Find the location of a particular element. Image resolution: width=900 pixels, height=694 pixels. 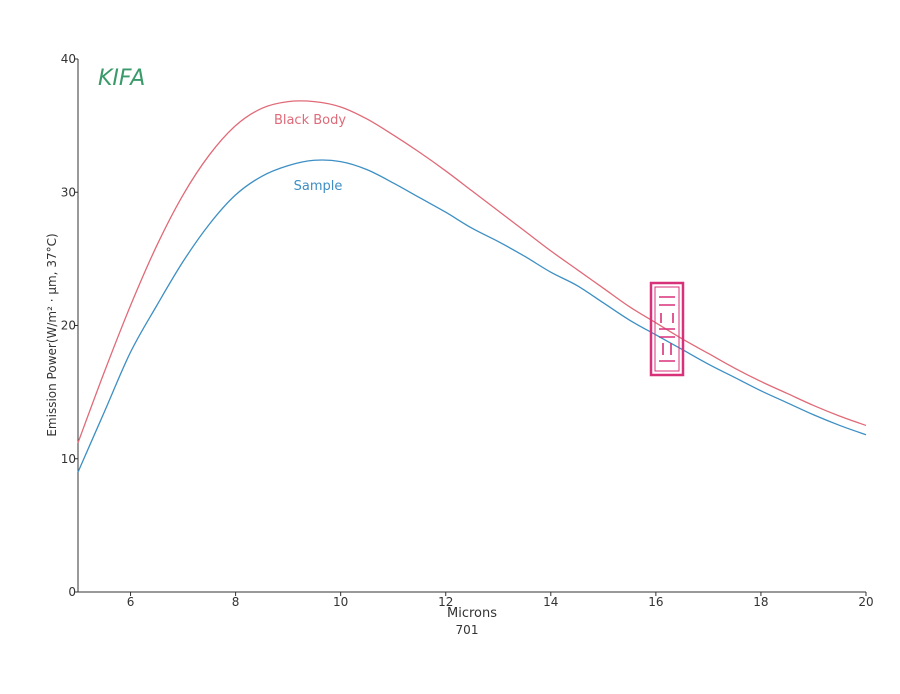

x-tick-label: 14 is located at coordinates (550, 602).